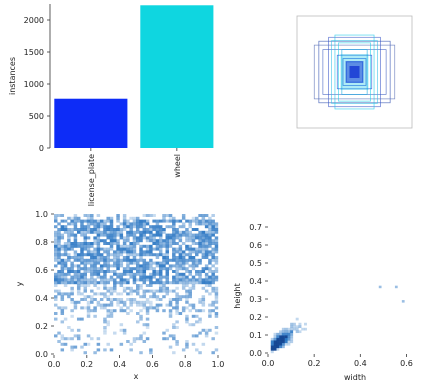 This screenshot has height=383, width=426. I want to click on boxes-overlay, so click(354, 72).